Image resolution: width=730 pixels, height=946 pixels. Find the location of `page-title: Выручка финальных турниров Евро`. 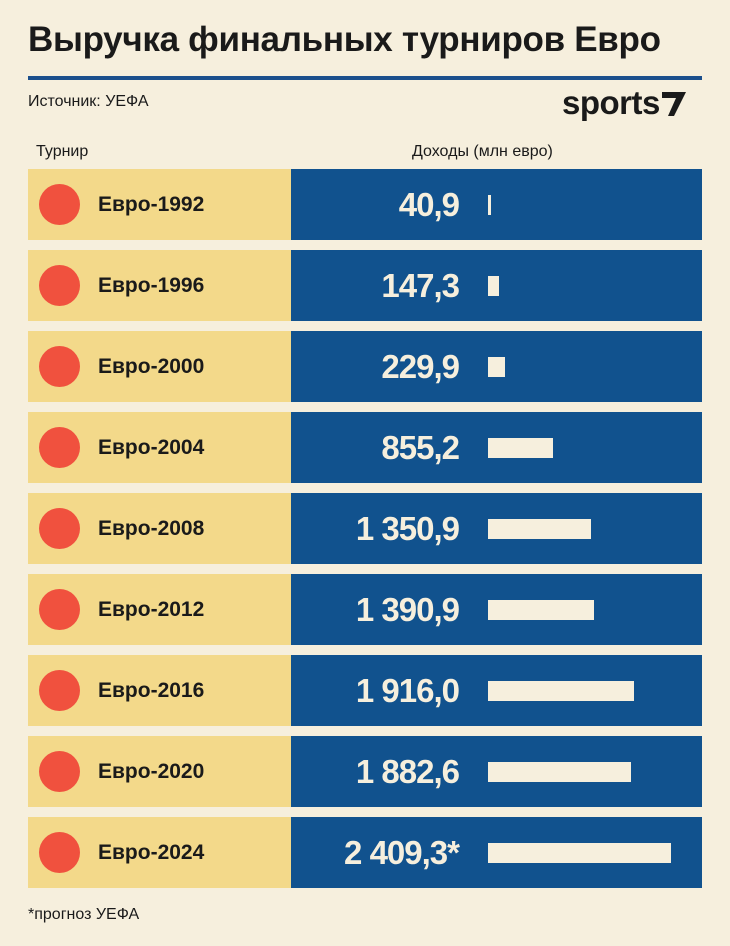

page-title: Выручка финальных турниров Евро is located at coordinates (344, 39).